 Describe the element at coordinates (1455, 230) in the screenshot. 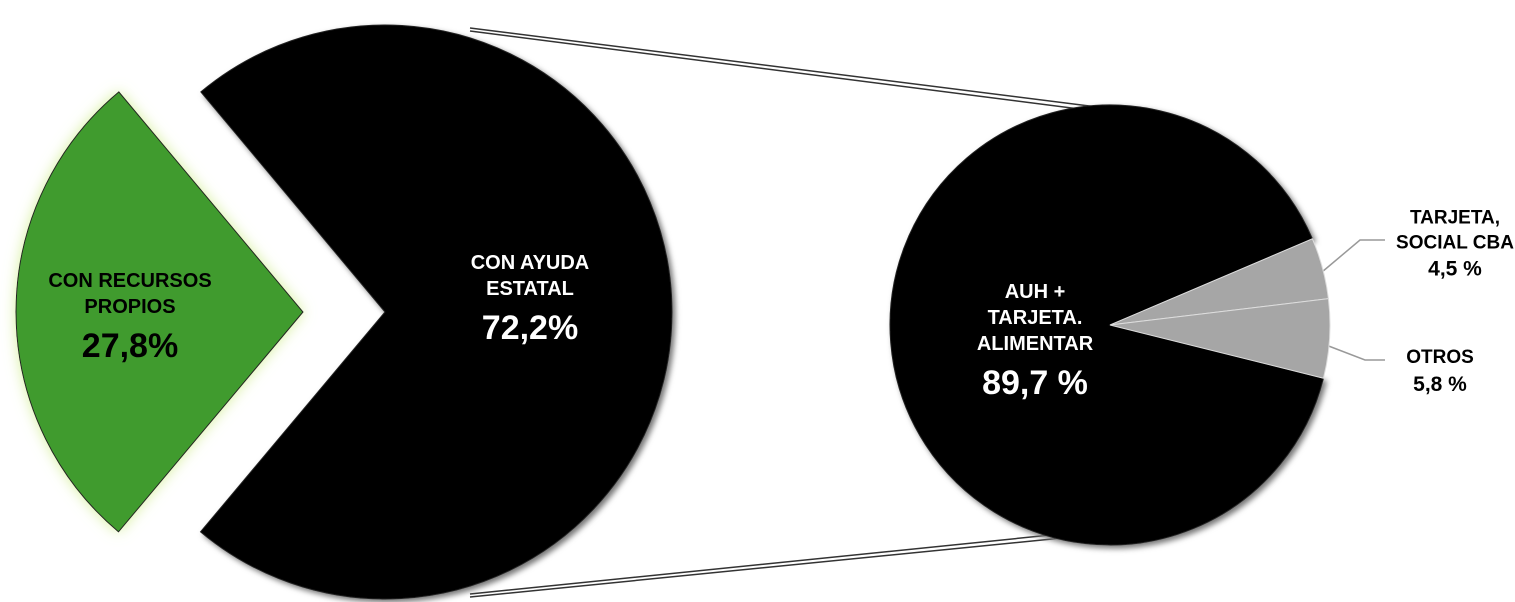

I see `category-label: TARJETA, SOCIAL CBA` at that location.